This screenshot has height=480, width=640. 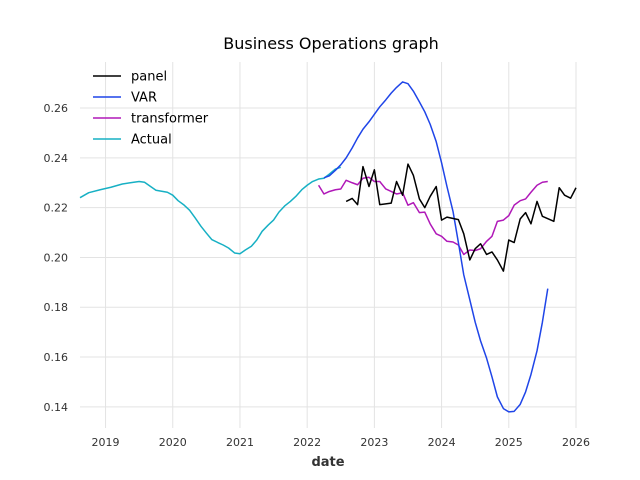 What do you see at coordinates (149, 77) in the screenshot?
I see `legend-label-panel: panel` at bounding box center [149, 77].